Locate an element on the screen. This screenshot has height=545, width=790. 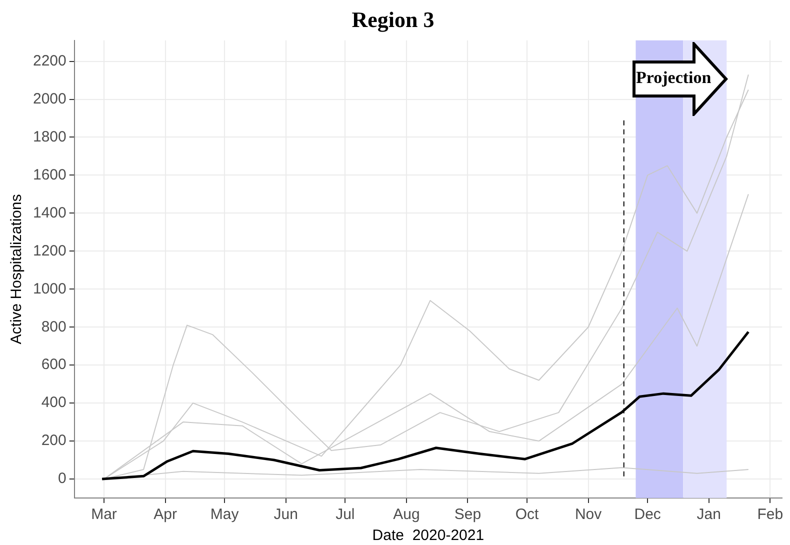
chart-title: Region 3 is located at coordinates (393, 19).